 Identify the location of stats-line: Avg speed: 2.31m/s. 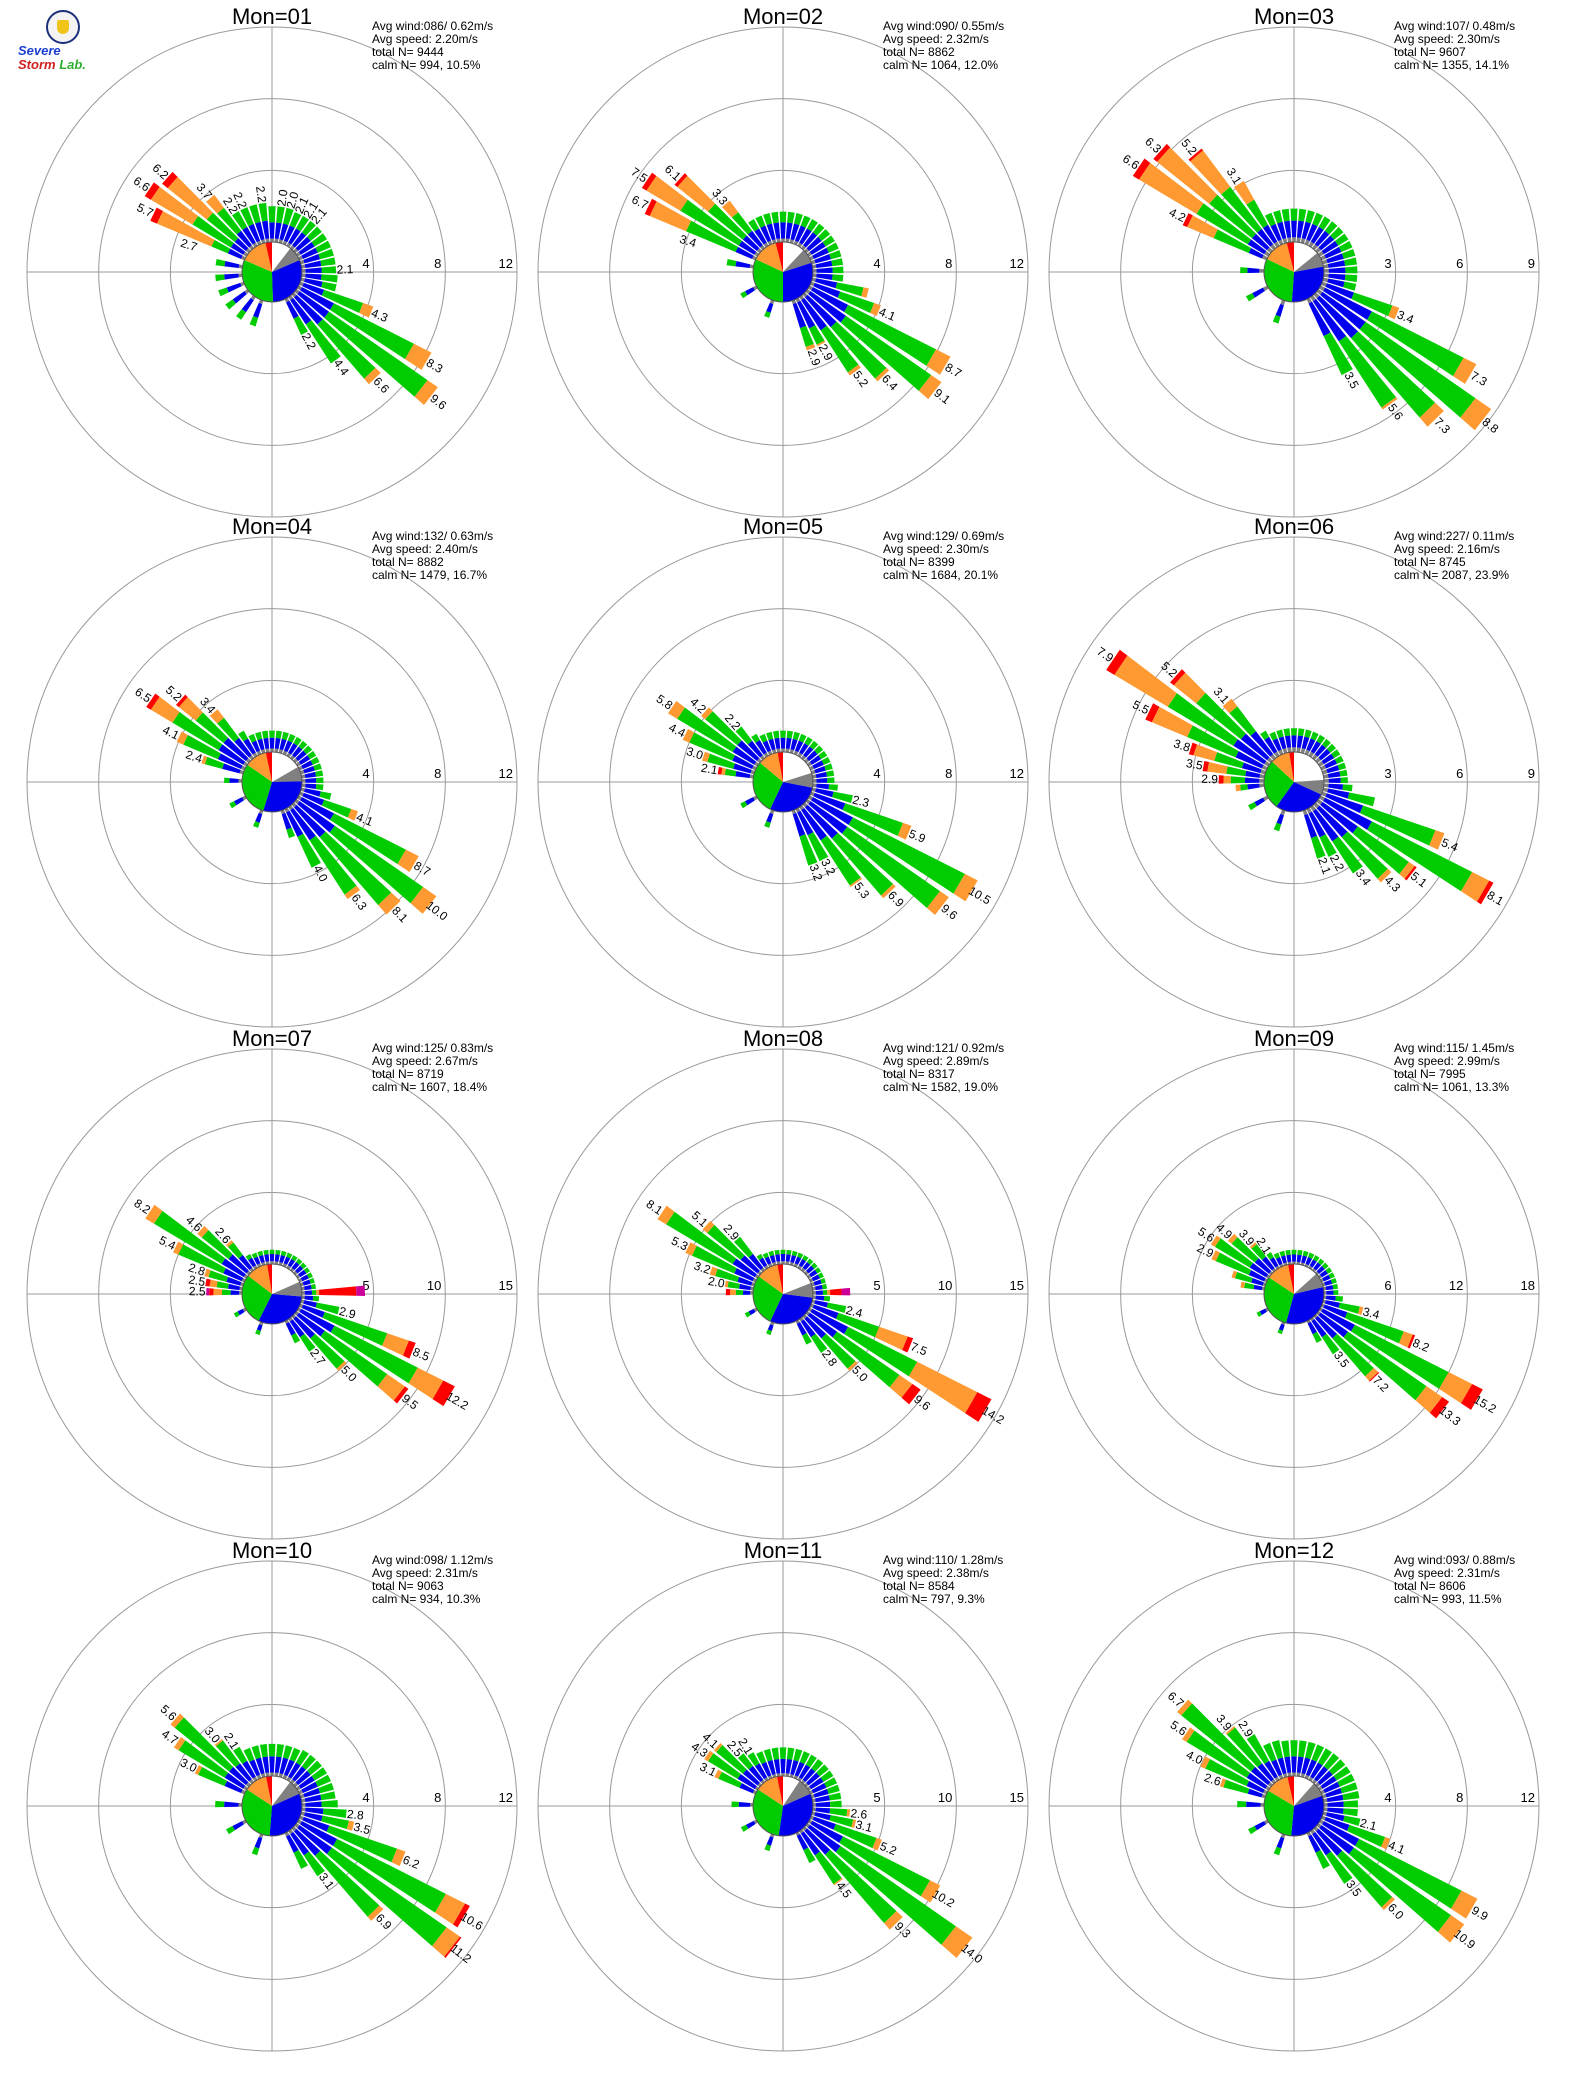
(1447, 1573).